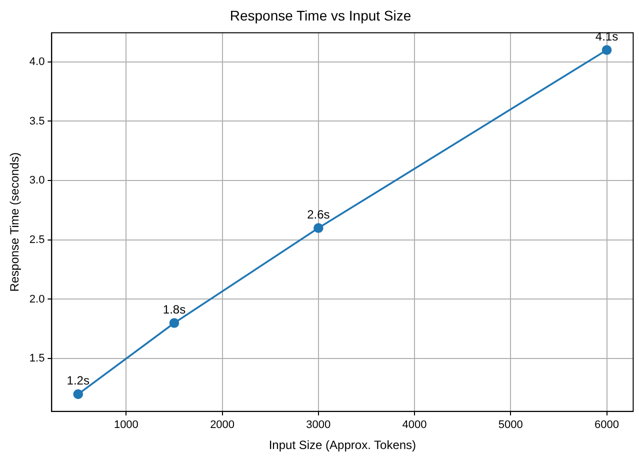 This screenshot has height=461, width=639. I want to click on data-label: 4.1s, so click(606, 36).